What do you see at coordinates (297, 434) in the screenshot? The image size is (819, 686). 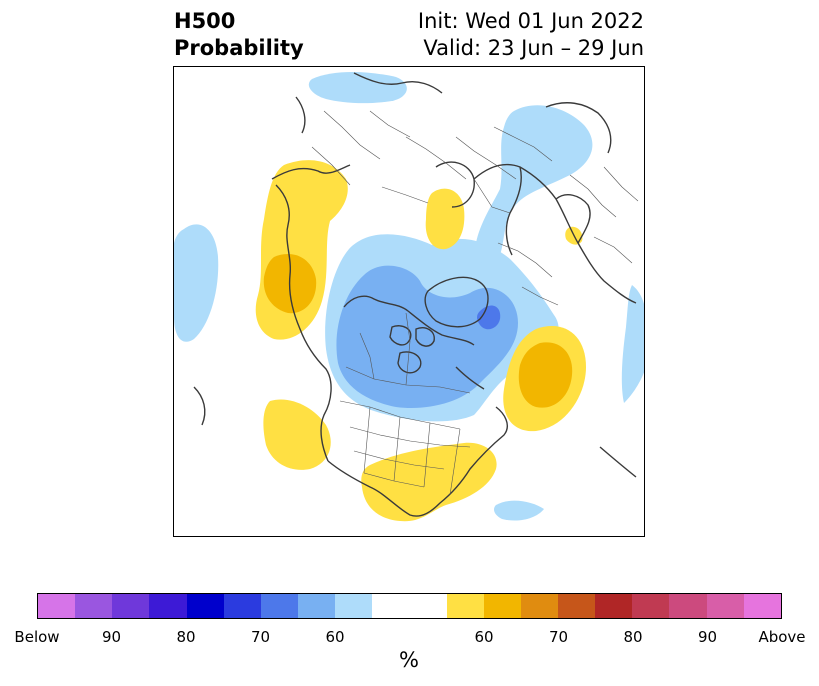 I see `above-anomaly-pacific` at bounding box center [297, 434].